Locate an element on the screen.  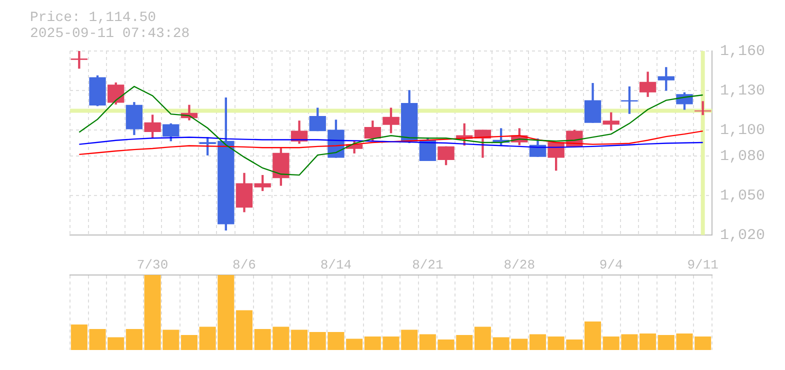
x-tick-label: 9/11 is located at coordinates (703, 265).